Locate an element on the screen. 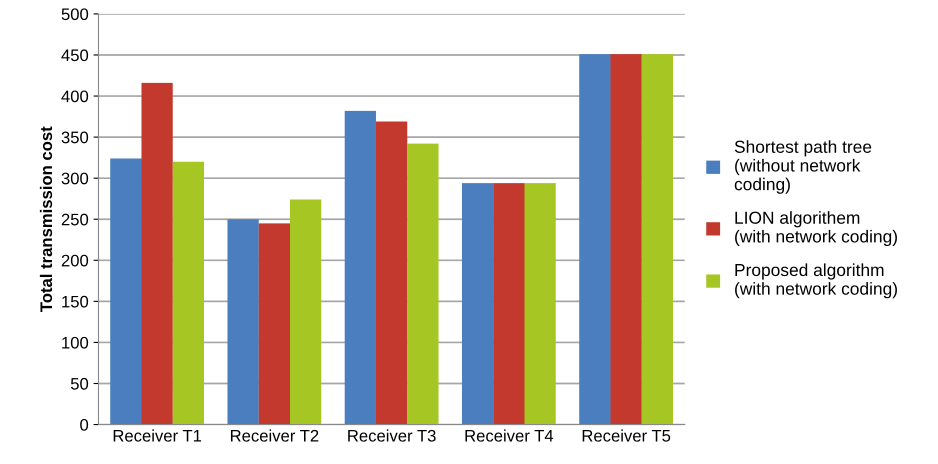 The image size is (938, 464). y-tick-label: 50 is located at coordinates (79, 384).